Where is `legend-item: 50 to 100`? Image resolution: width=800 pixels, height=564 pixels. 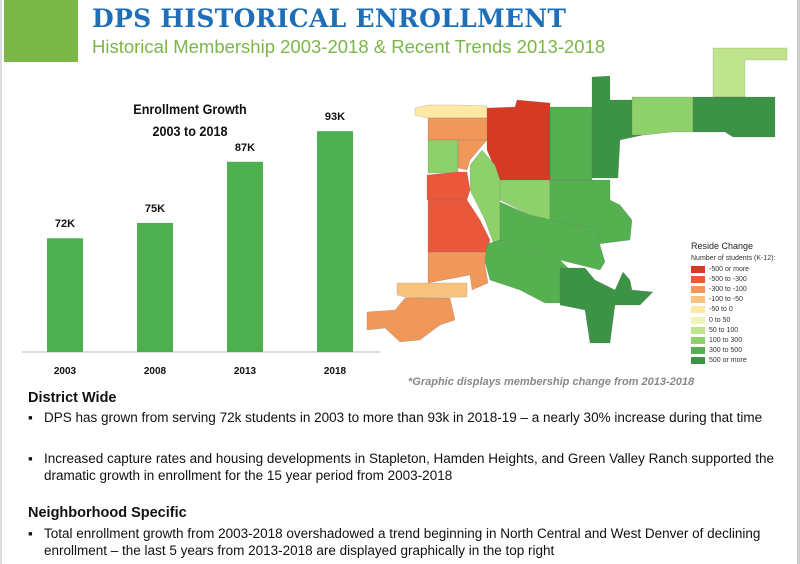
legend-item: 50 to 100 is located at coordinates (733, 330).